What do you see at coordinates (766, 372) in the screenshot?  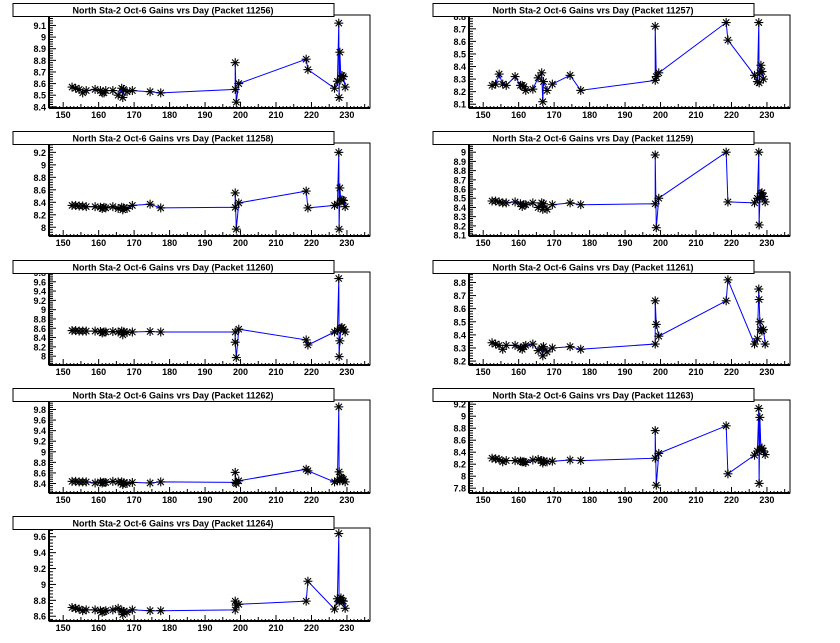 I see `x-tick-label: 230` at bounding box center [766, 372].